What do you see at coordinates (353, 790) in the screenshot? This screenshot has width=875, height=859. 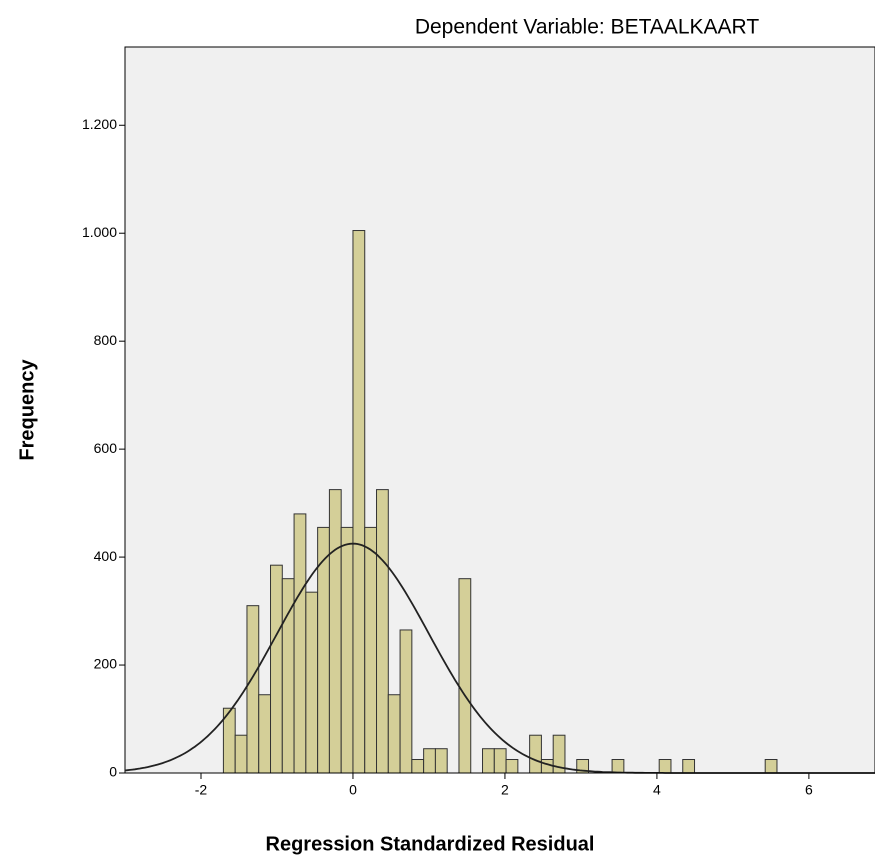 I see `x-tick-label: 0` at bounding box center [353, 790].